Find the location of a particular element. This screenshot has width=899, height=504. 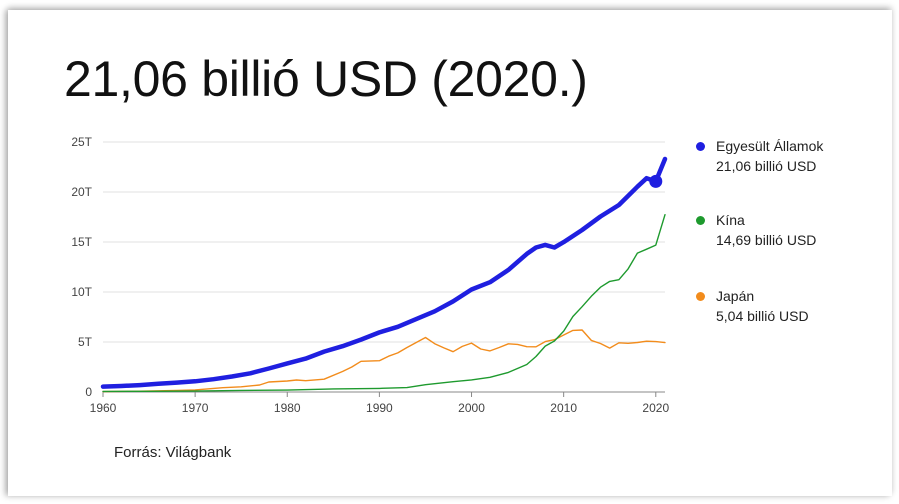

legend-name-china: Kína is located at coordinates (730, 220).